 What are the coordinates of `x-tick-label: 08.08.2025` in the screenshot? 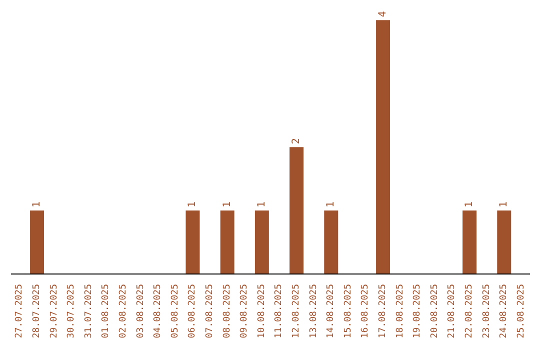 It's located at (227, 311).